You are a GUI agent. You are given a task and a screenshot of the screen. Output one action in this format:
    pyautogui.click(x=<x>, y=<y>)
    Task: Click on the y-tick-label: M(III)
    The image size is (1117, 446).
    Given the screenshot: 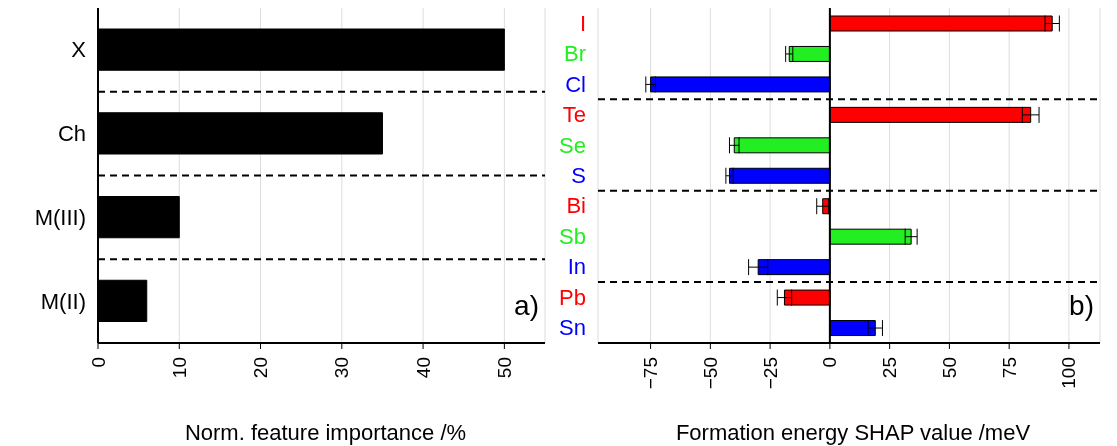 What is the action you would take?
    pyautogui.click(x=60, y=217)
    